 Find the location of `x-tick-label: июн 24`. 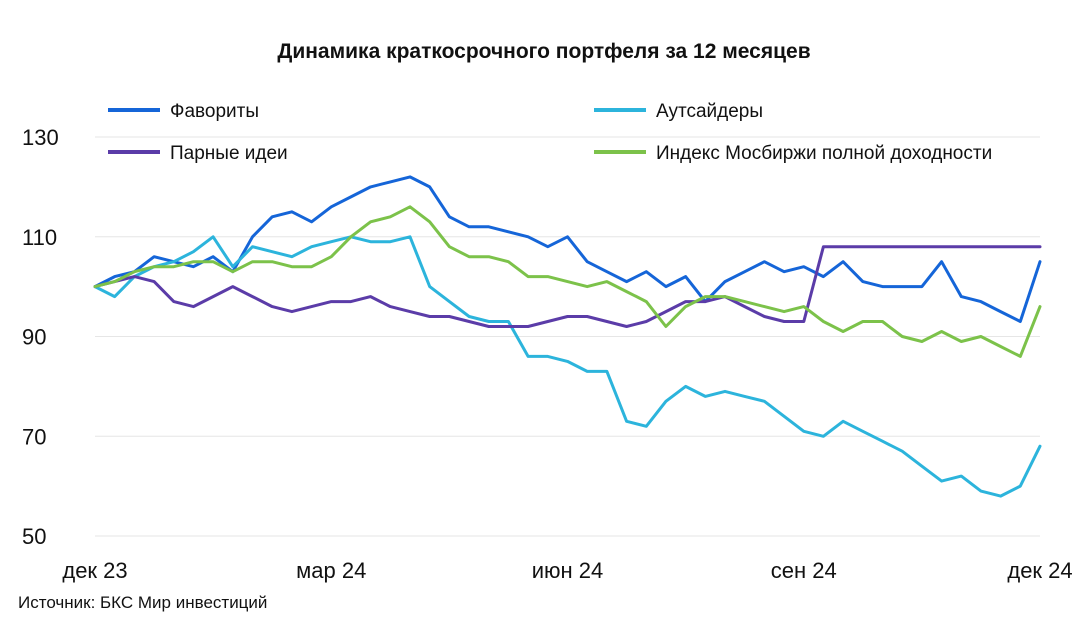

x-tick-label: июн 24 is located at coordinates (568, 570).